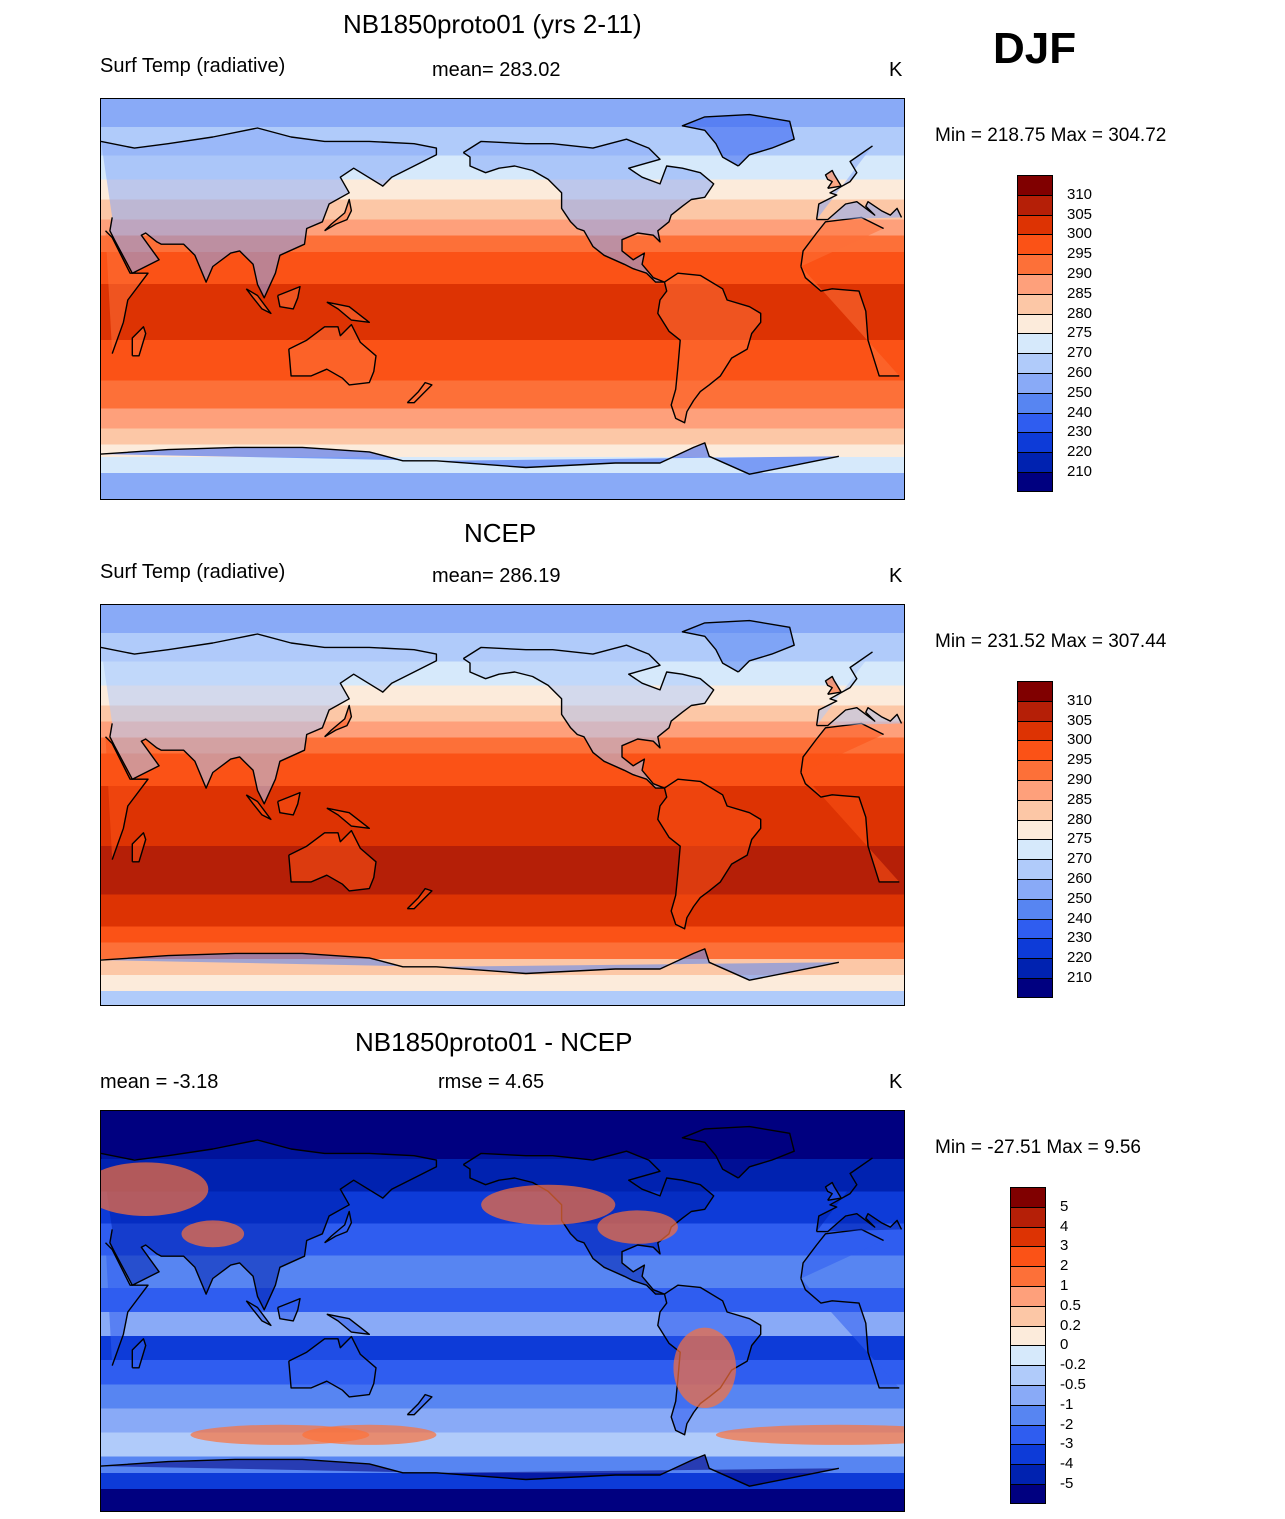  I want to click on units-label: K, so click(896, 70).